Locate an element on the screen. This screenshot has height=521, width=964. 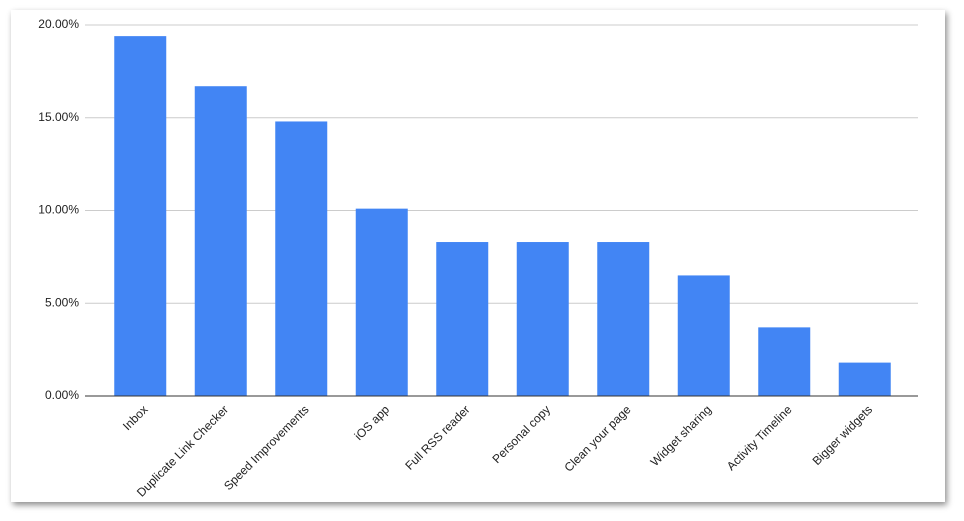
x-tick-label: Widget sharing is located at coordinates (681, 435).